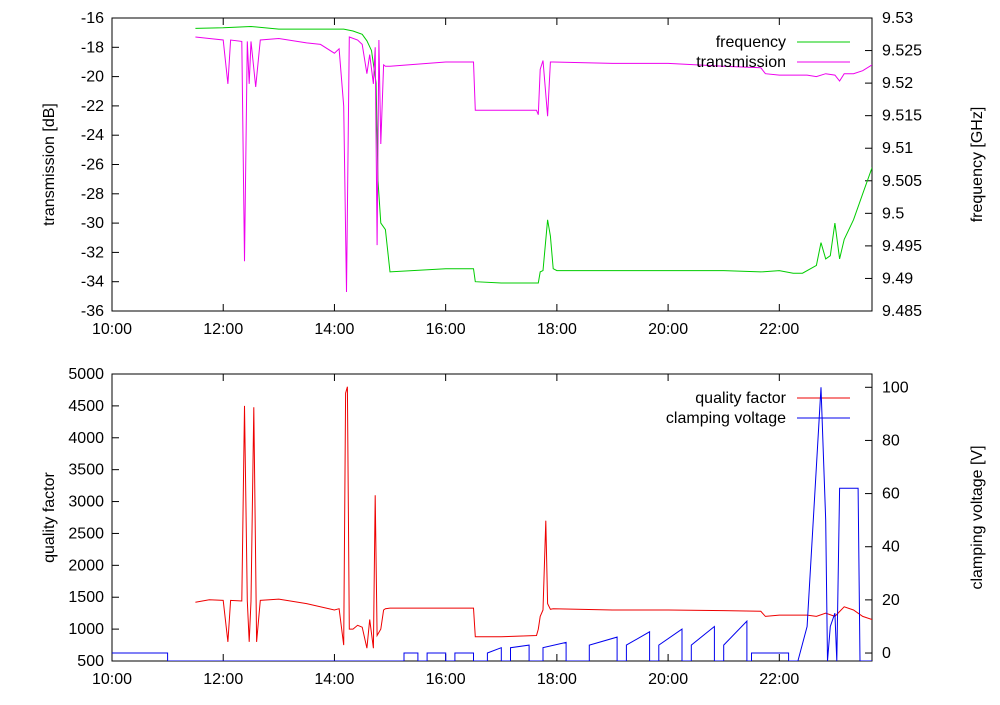 The image size is (1000, 705). What do you see at coordinates (895, 387) in the screenshot?
I see `bottom-y2-tick-label-5: 100` at bounding box center [895, 387].